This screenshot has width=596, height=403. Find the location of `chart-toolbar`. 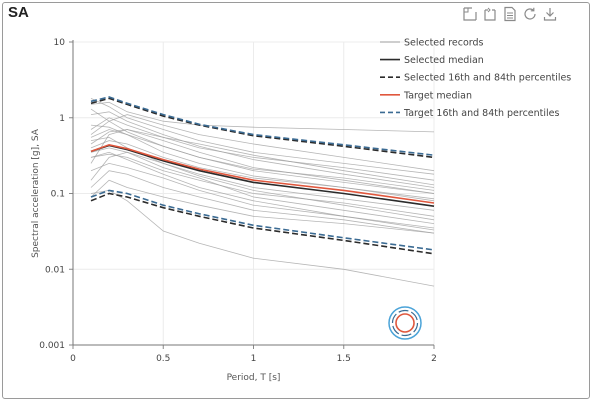

chart-toolbar is located at coordinates (510, 15).